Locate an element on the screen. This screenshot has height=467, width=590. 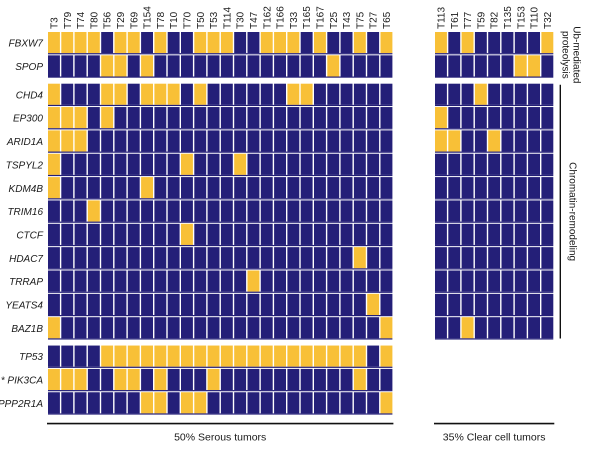
cell-tspyl2-t75 is located at coordinates (359, 164).